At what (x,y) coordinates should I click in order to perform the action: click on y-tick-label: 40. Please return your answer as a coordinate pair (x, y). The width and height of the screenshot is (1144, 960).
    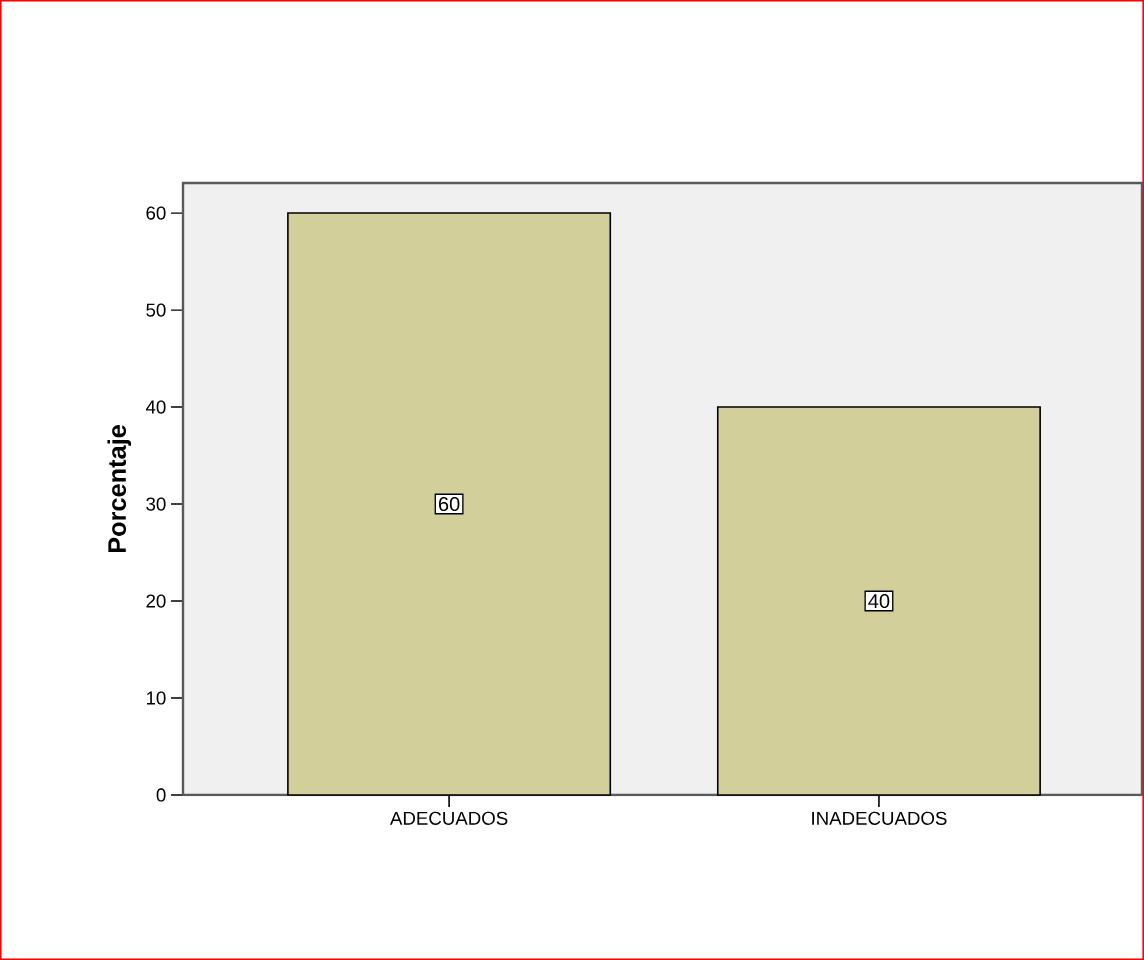
    Looking at the image, I should click on (155, 407).